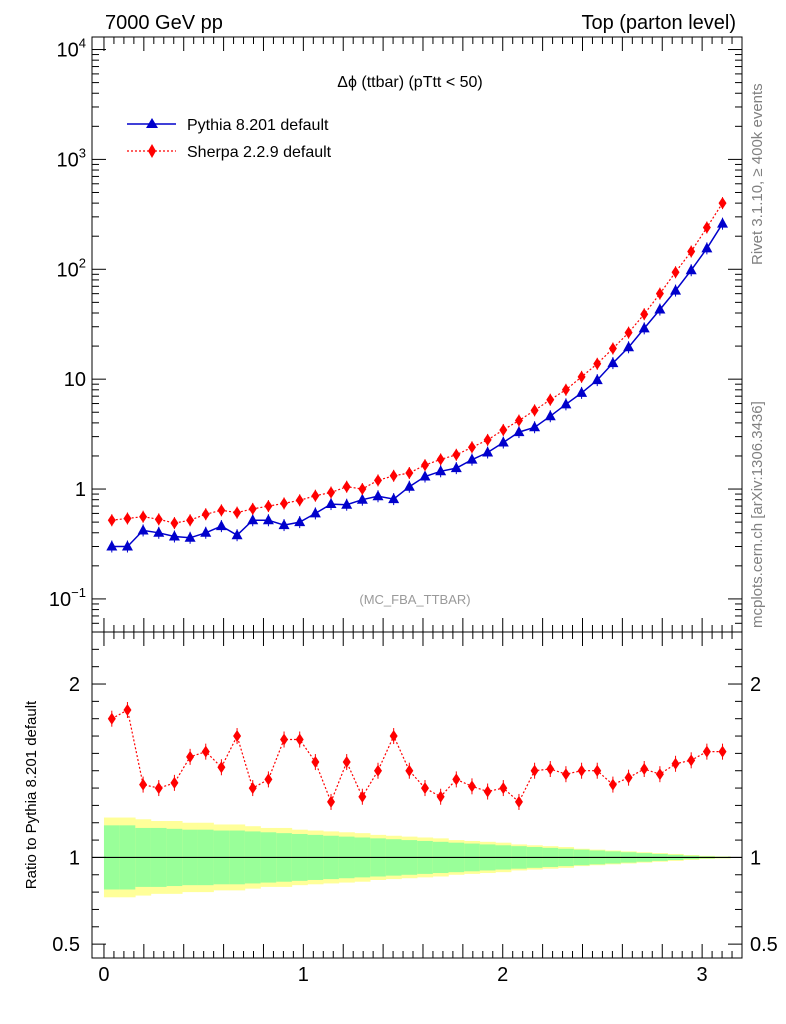  Describe the element at coordinates (66, 945) in the screenshot. I see `ratio-y-tick-label-left: 0.5` at that location.